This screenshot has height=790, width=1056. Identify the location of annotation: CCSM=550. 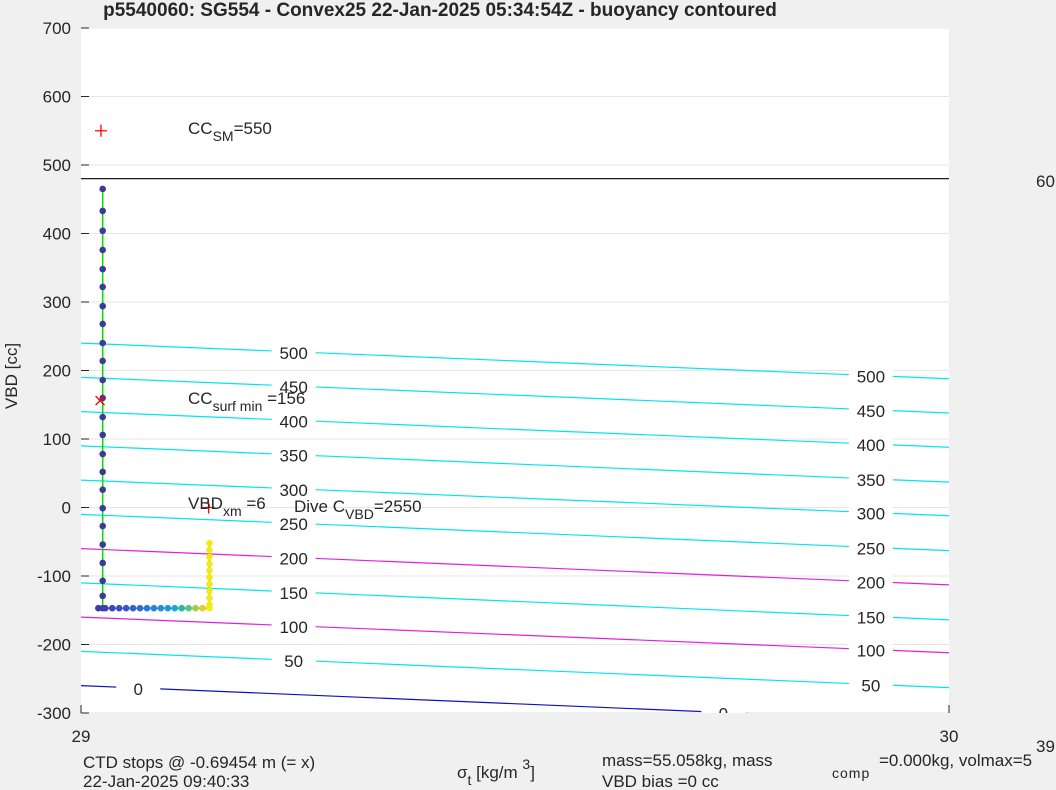
(230, 131).